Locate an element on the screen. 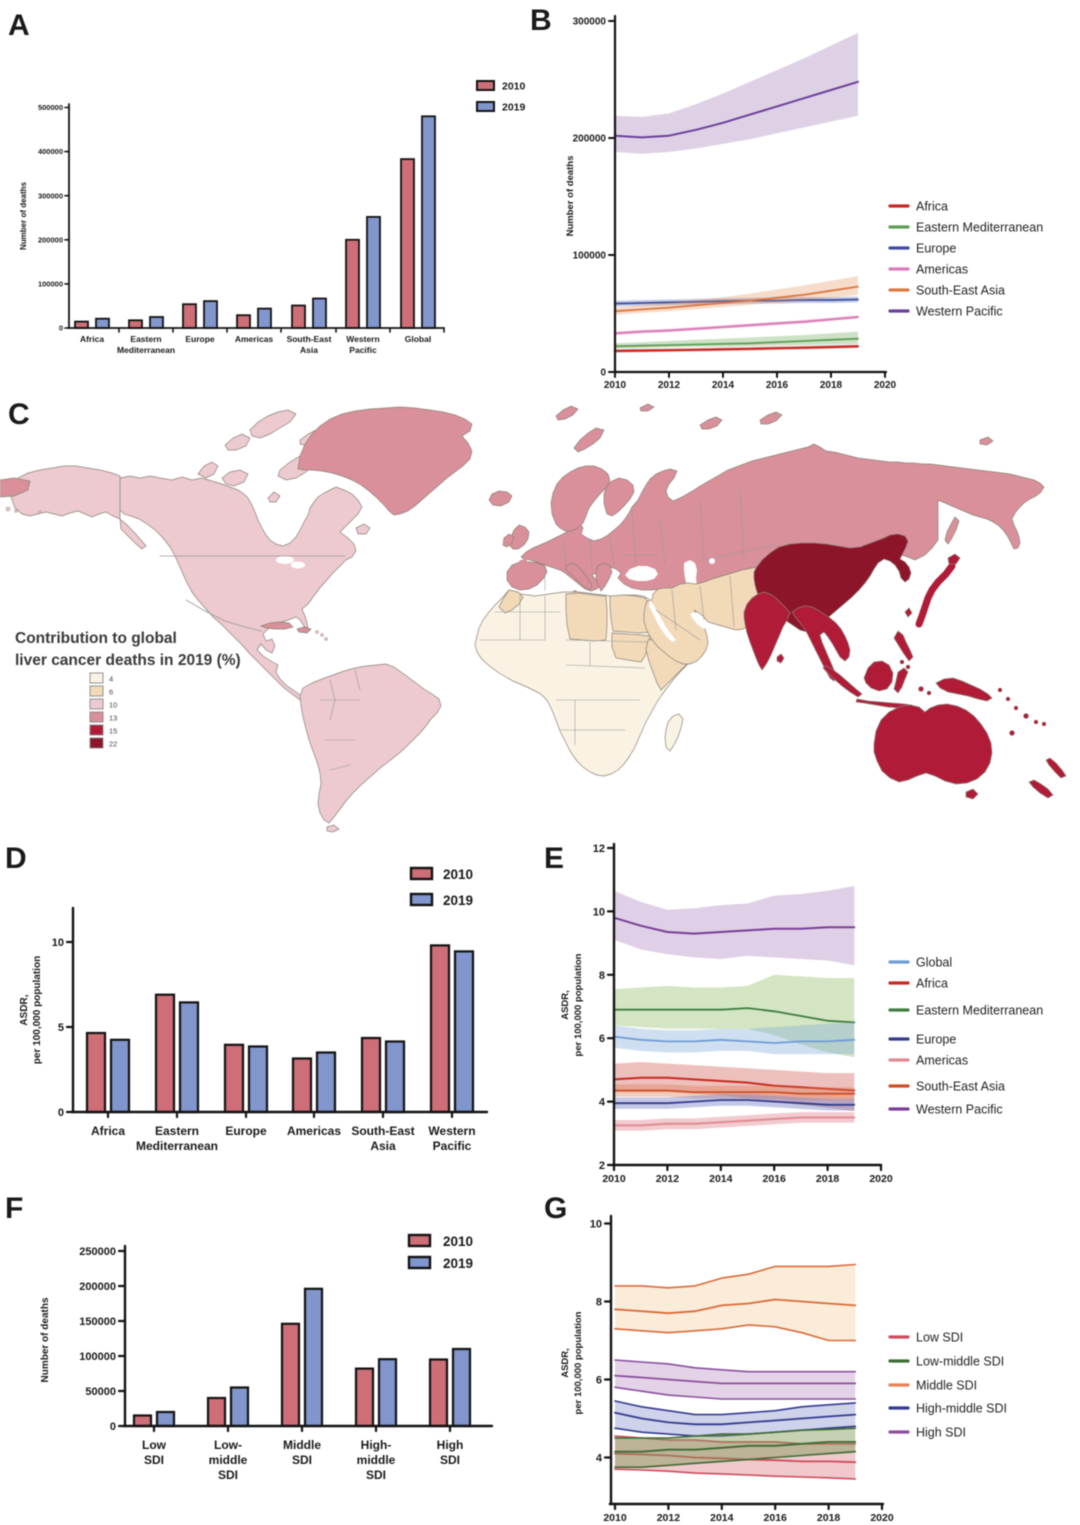  svg-text: 12 is located at coordinates (599, 849).